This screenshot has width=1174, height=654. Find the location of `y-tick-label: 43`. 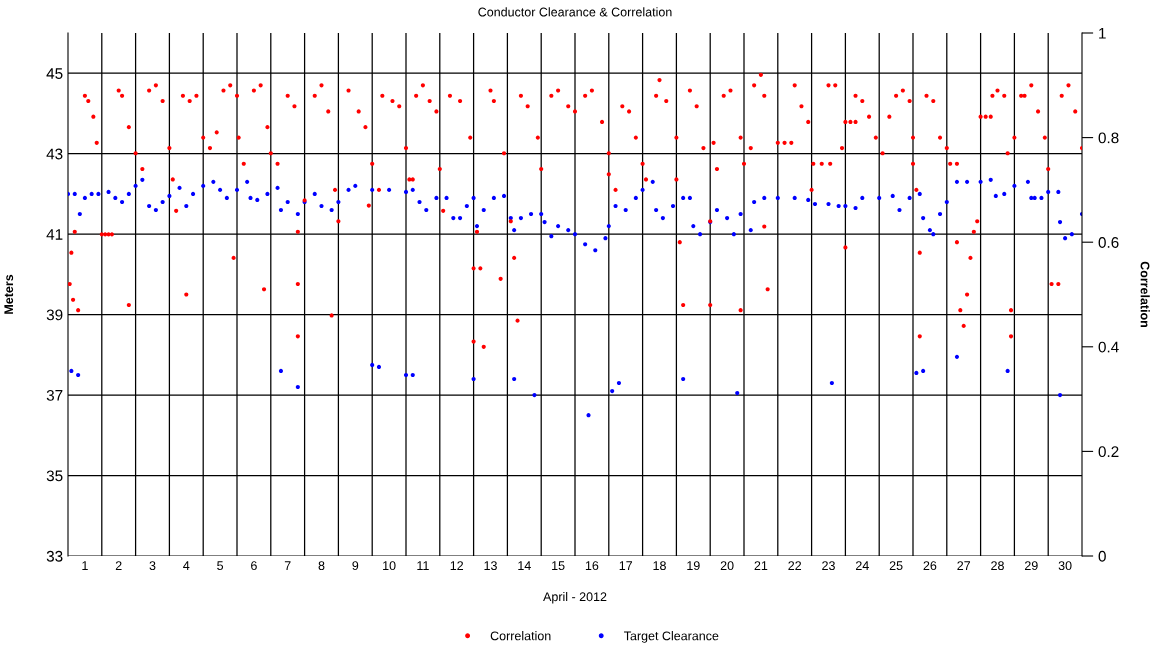

y-tick-label: 43 is located at coordinates (54, 154).